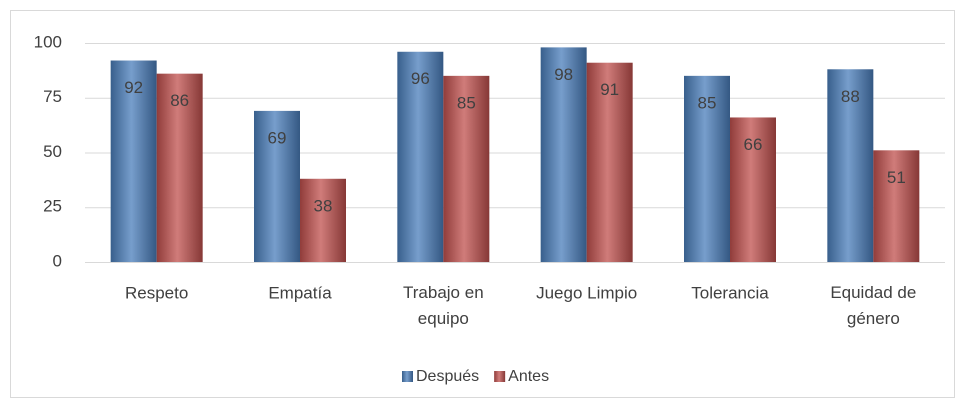  Describe the element at coordinates (52, 151) in the screenshot. I see `y-tick-label: 50` at that location.